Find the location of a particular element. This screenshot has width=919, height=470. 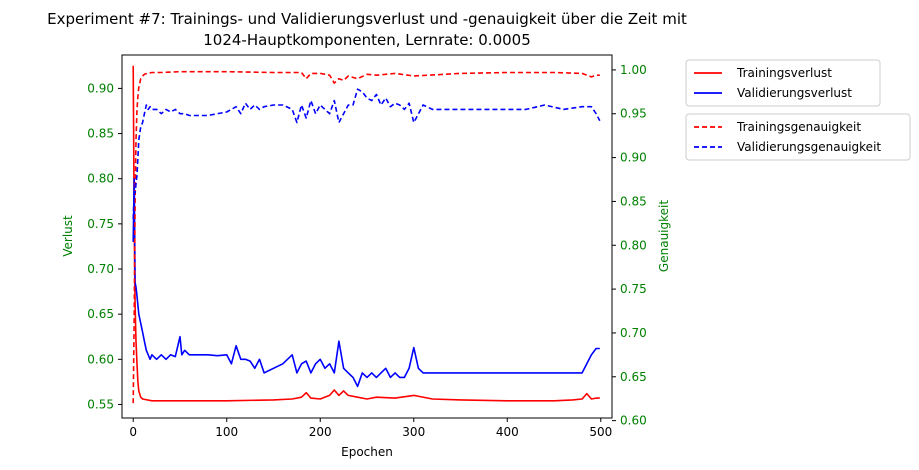

y2-tick-label: 0.70 is located at coordinates (633, 333).